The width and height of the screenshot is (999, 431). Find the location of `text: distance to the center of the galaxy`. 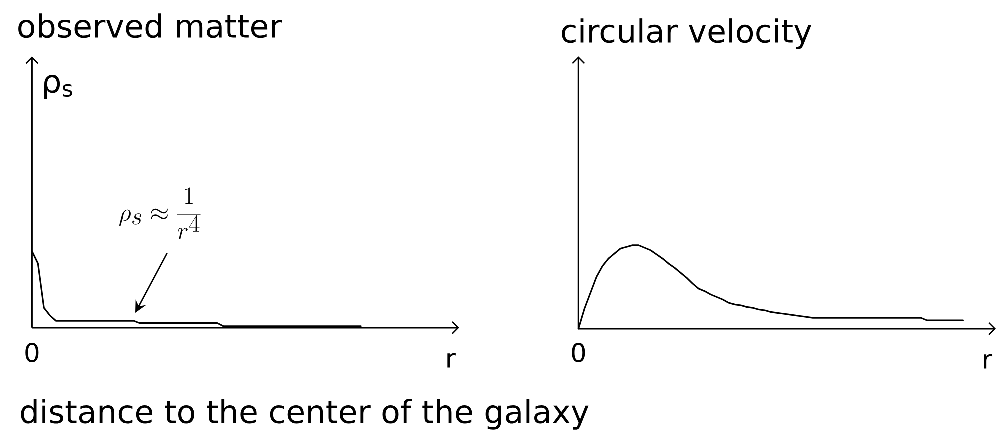

text: distance to the center of the galaxy is located at coordinates (305, 414).